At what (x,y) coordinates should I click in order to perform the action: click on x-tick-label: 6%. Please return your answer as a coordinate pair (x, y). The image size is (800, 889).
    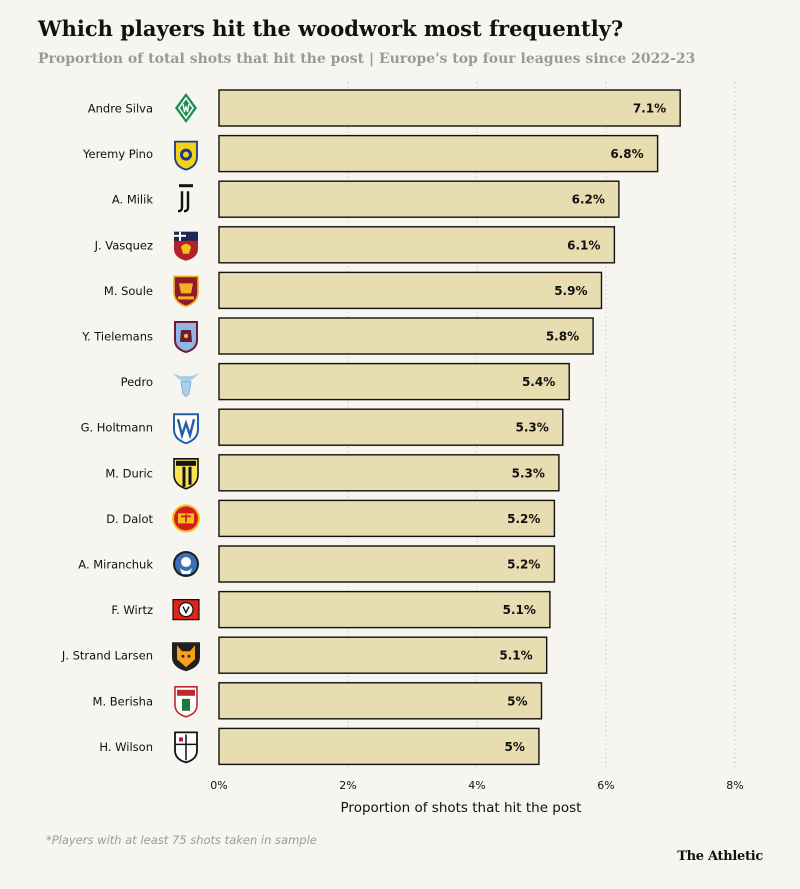
    Looking at the image, I should click on (605, 785).